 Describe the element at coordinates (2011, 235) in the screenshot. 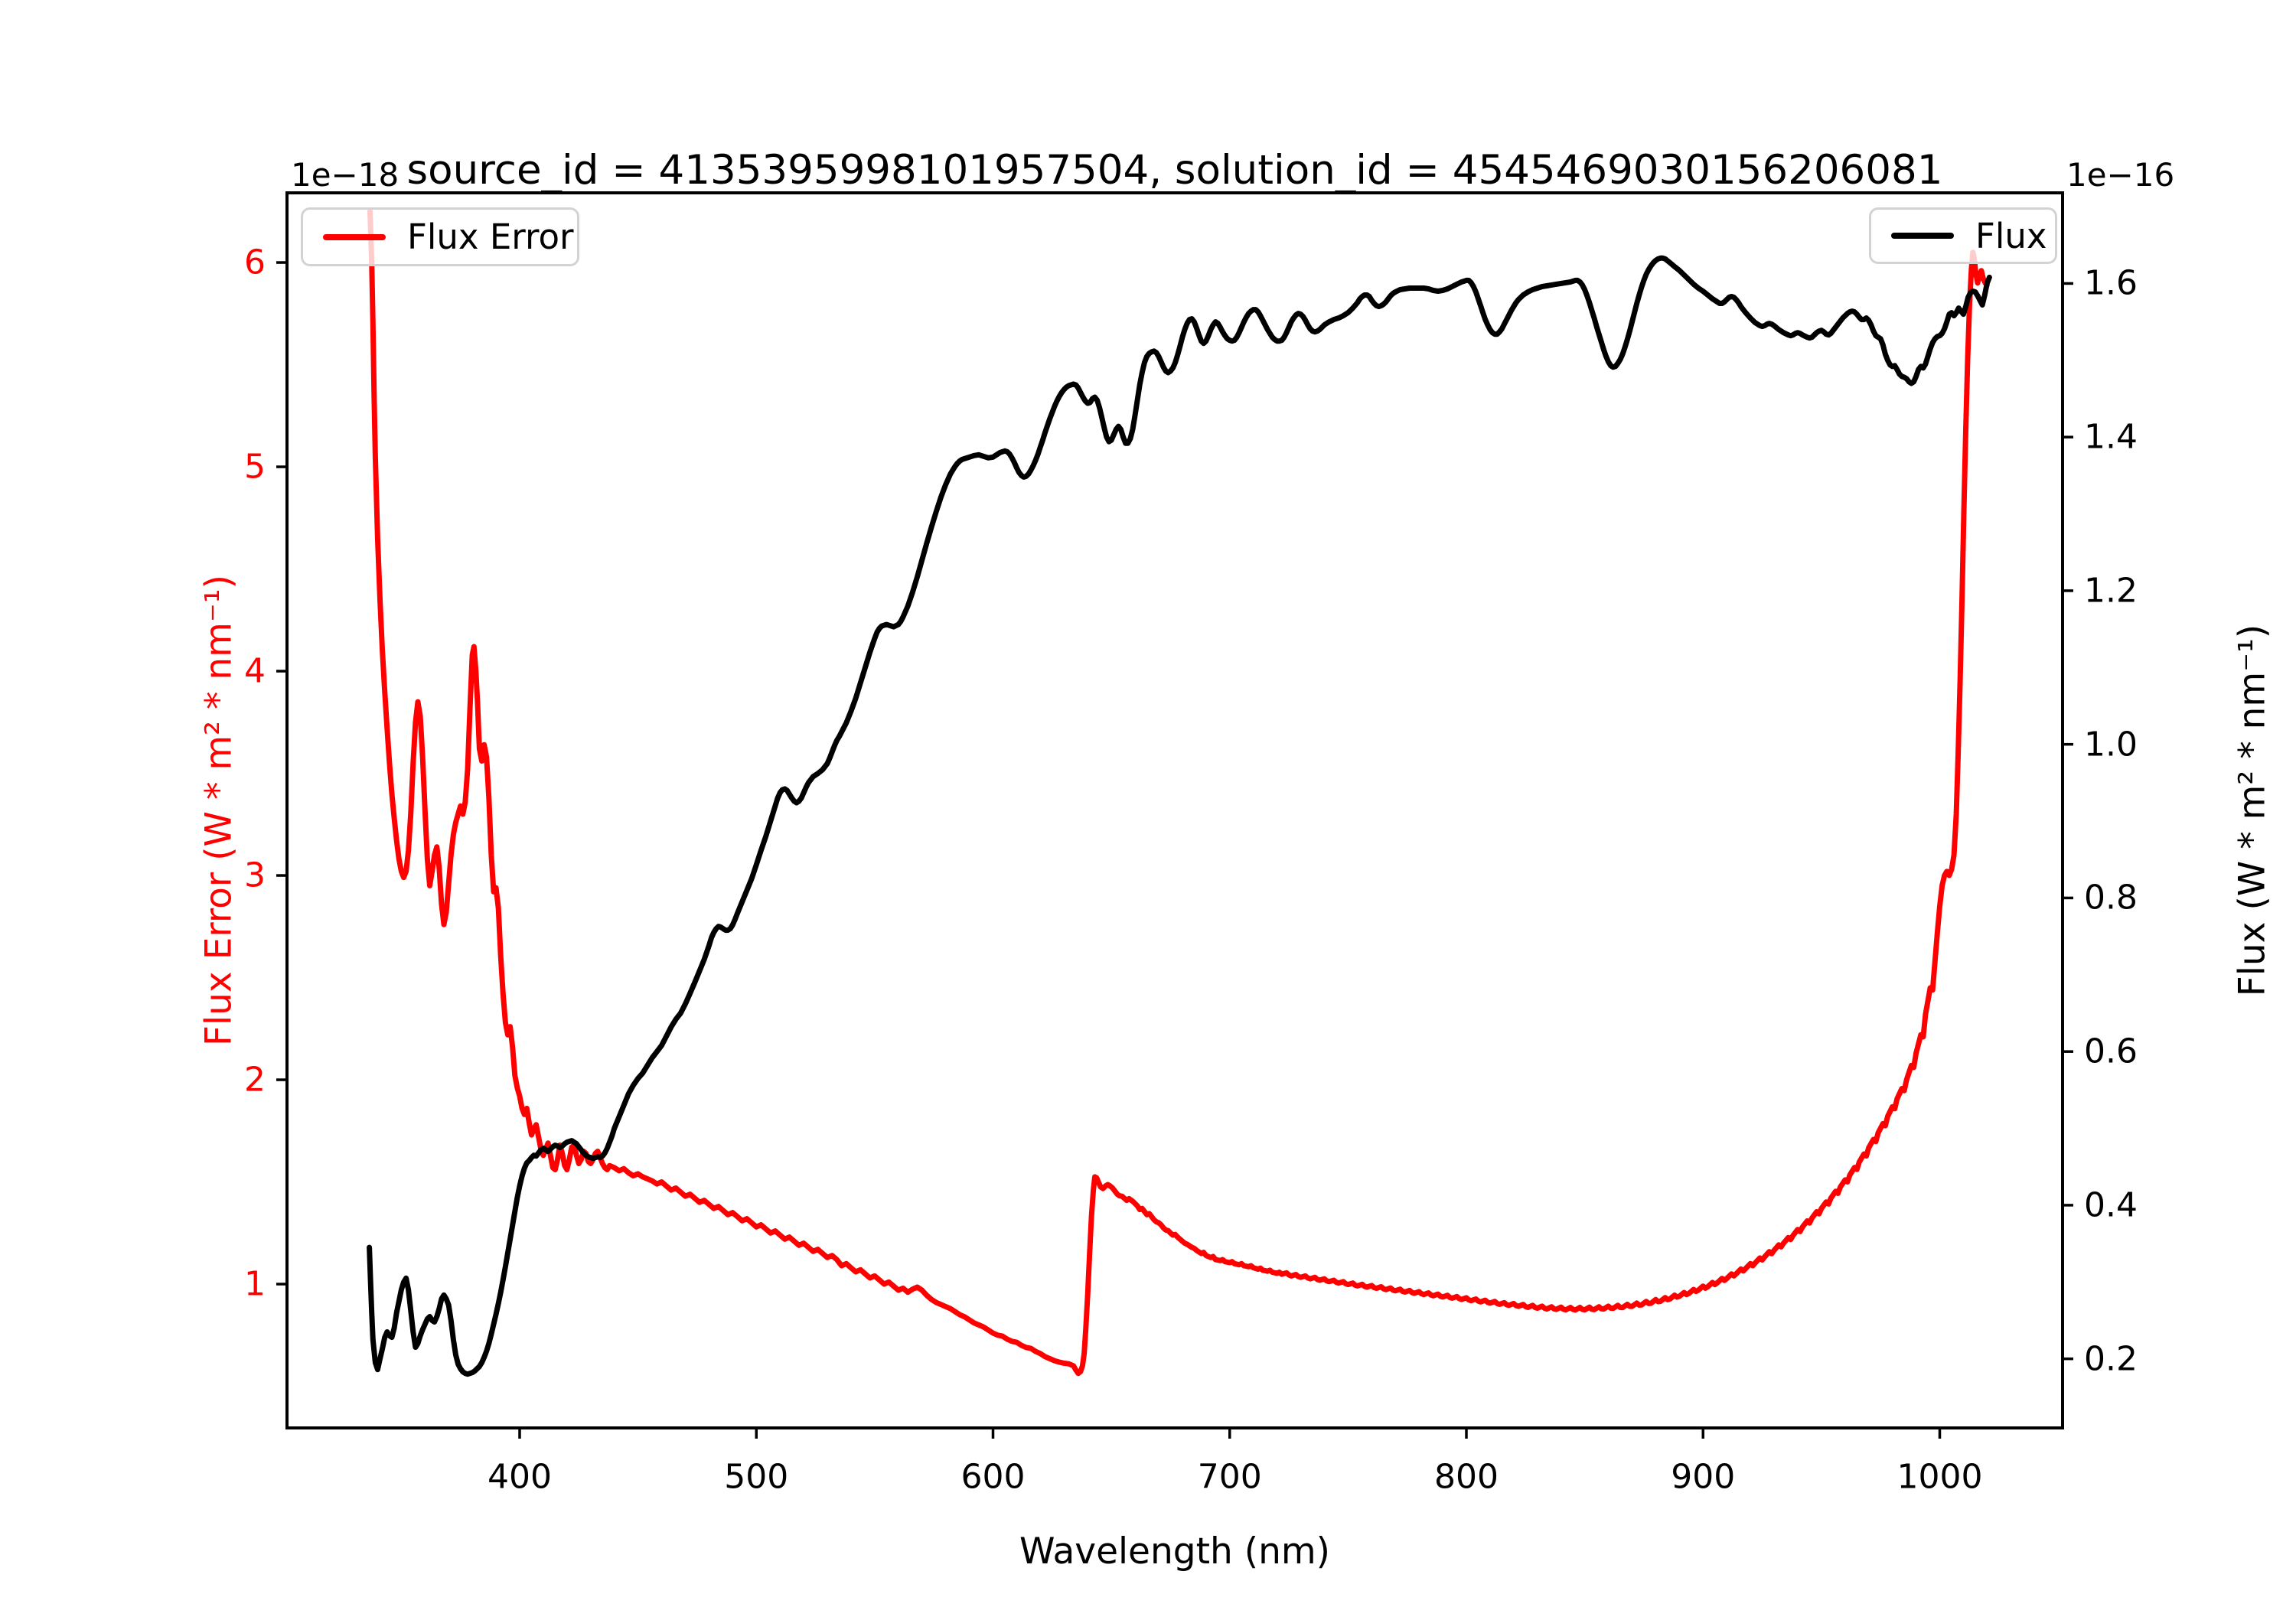

I see `legend-flux-label: Flux` at that location.